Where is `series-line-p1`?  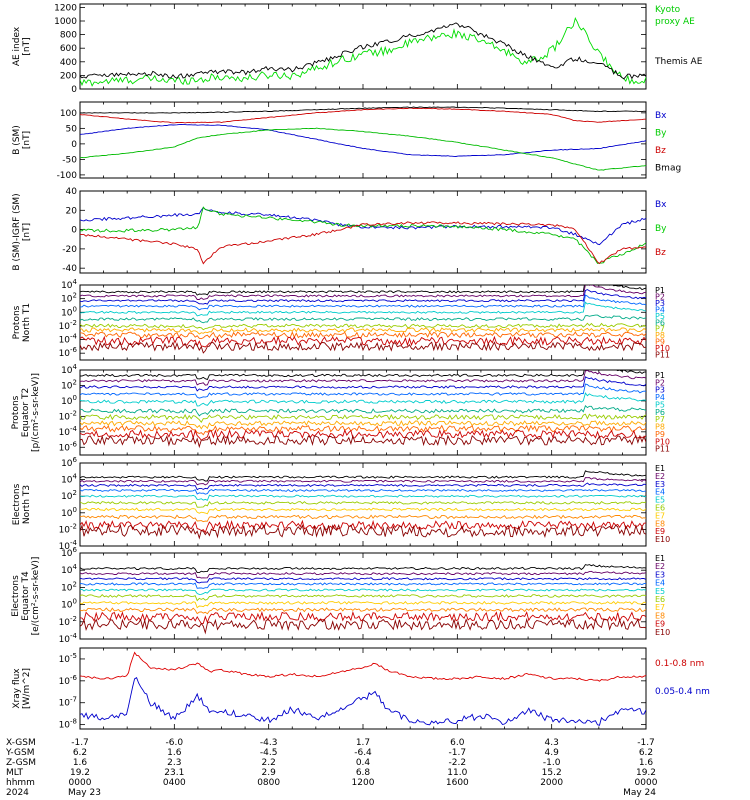 series-line-p1 is located at coordinates (363, 375).